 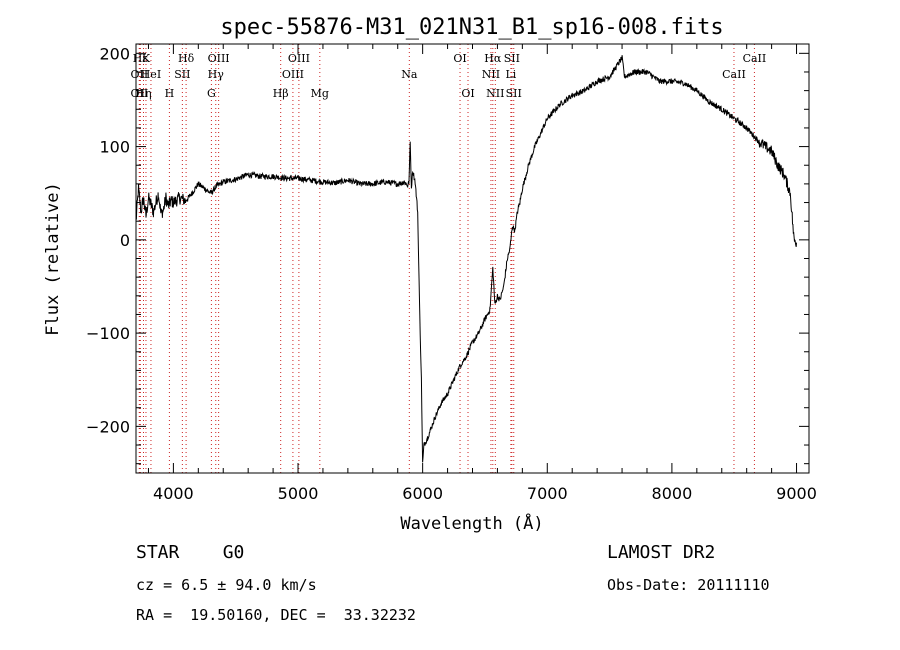 I want to click on line-label: Hε, so click(x=141, y=58).